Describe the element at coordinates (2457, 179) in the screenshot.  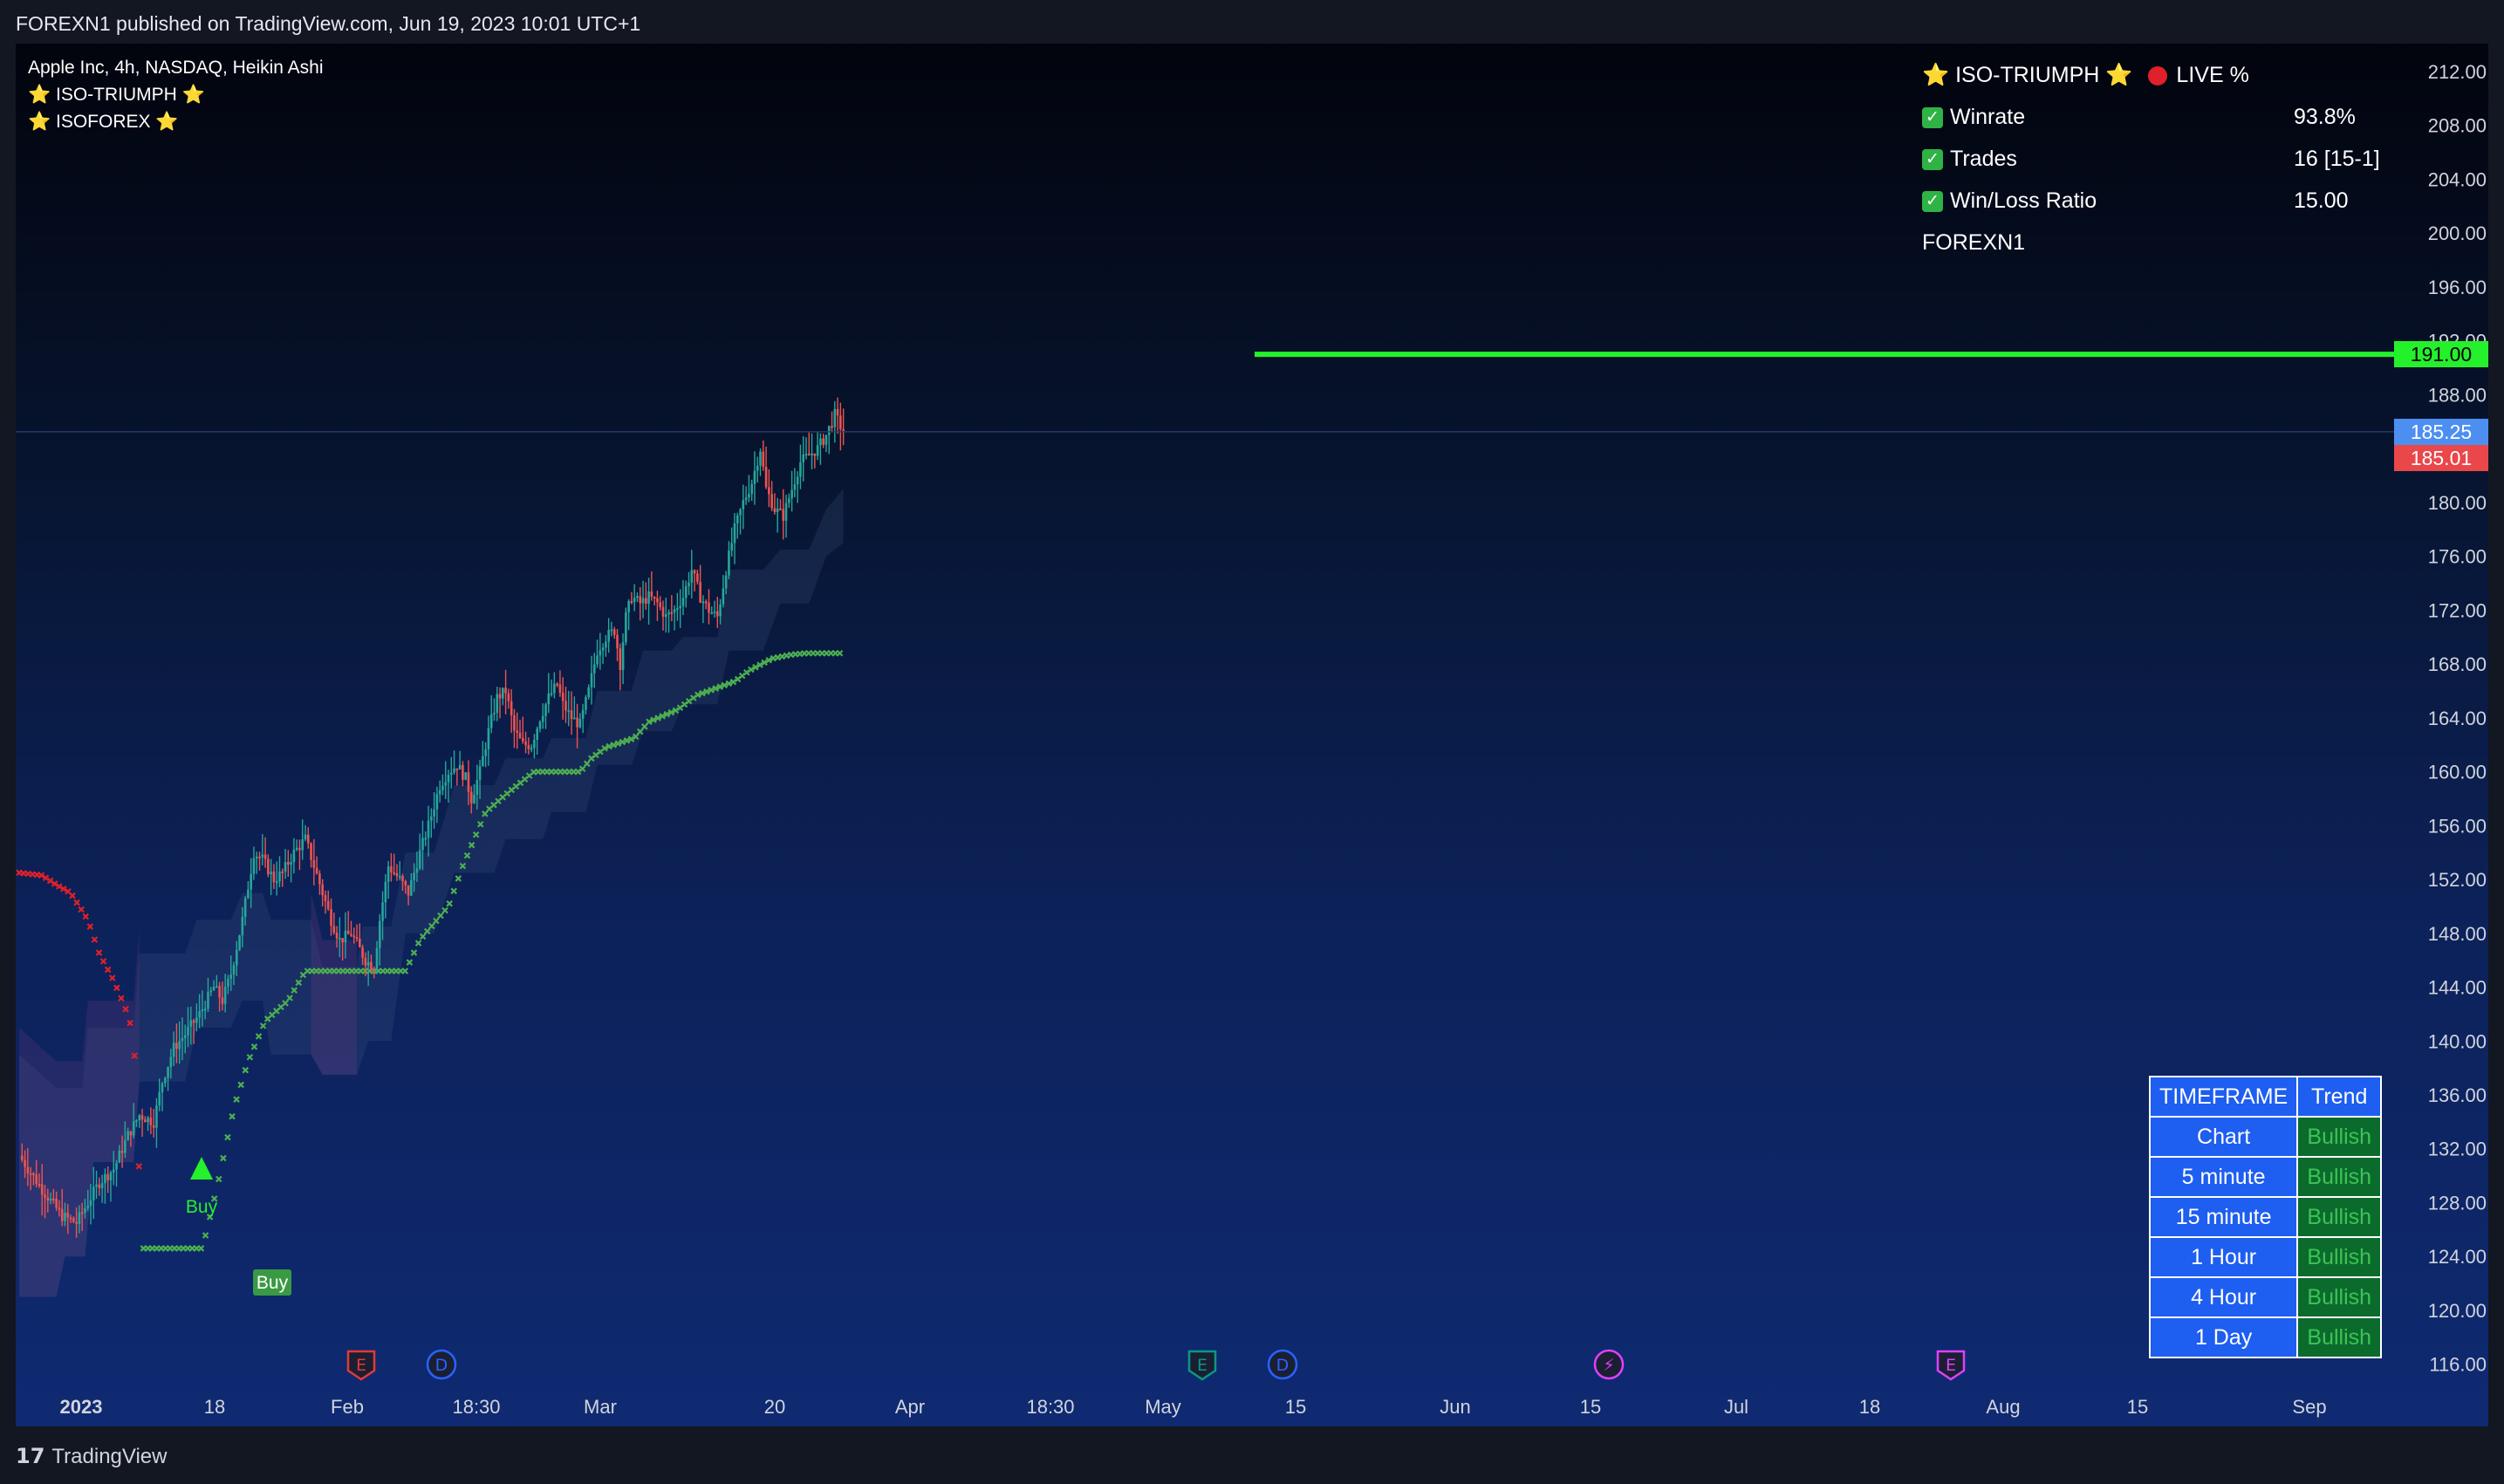
I see `price-tick-label: 204.00` at that location.